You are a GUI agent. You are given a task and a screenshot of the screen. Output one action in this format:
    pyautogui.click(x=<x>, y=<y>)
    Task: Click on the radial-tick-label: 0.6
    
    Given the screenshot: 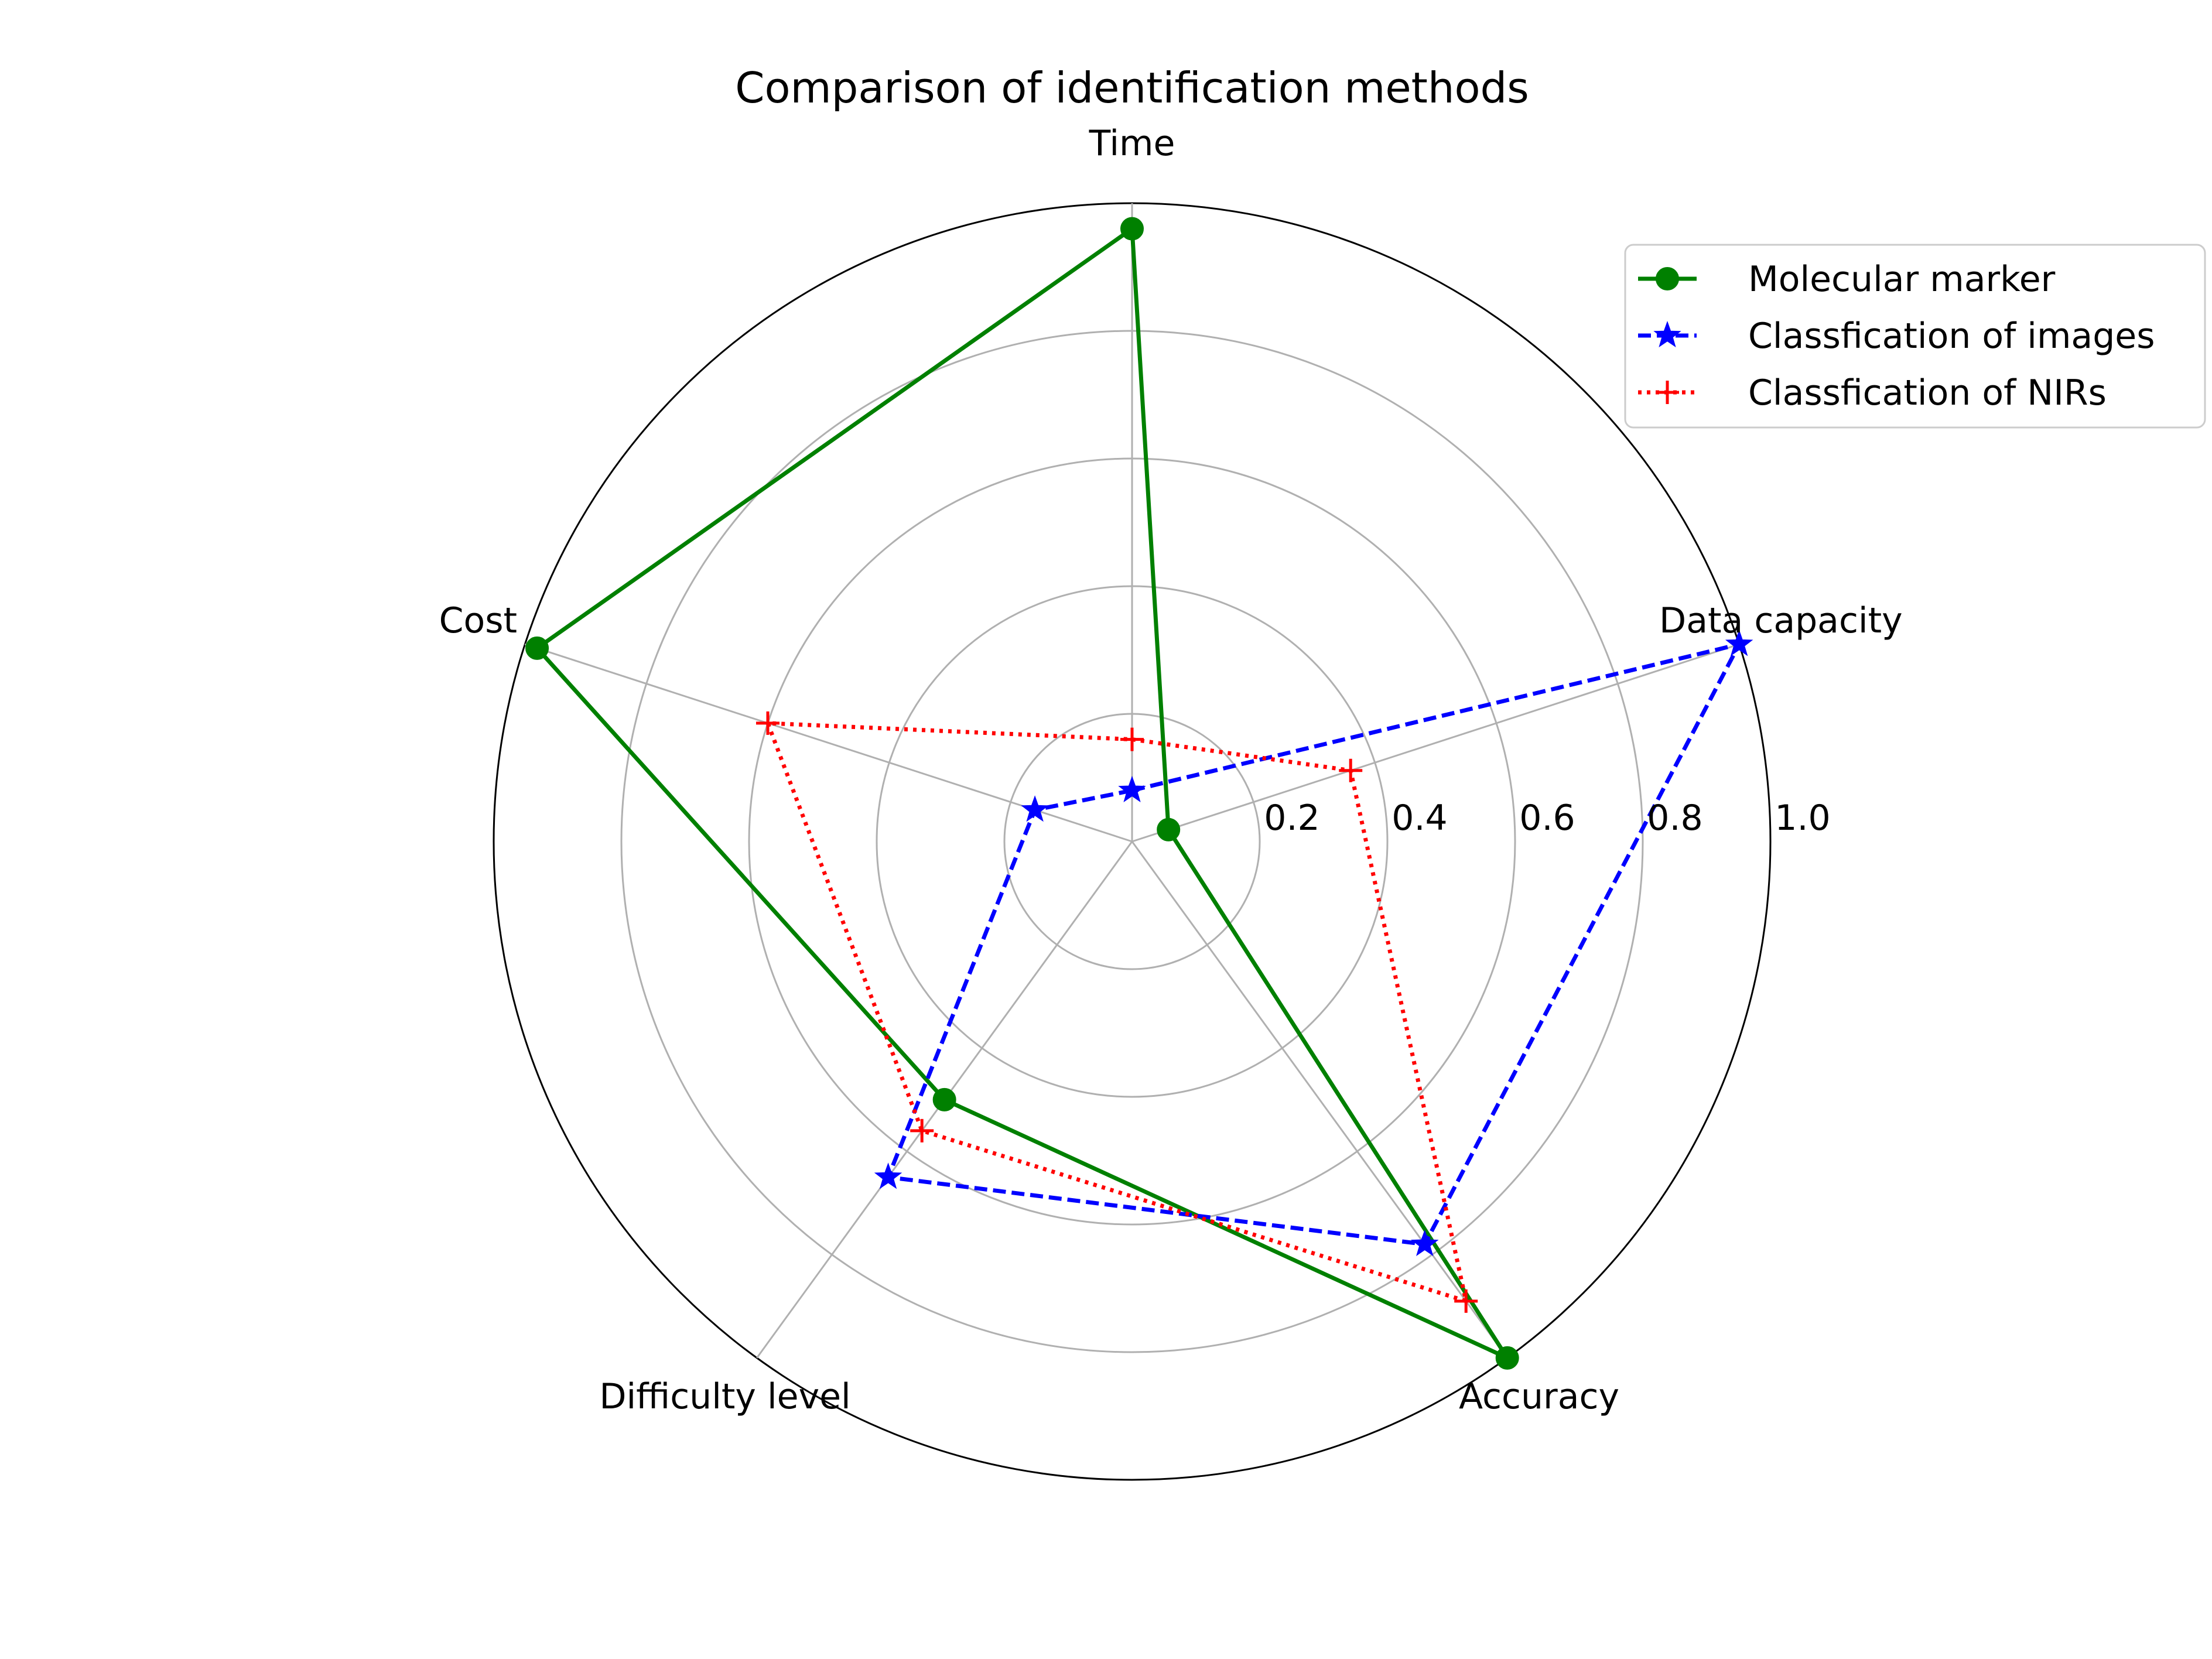 What is the action you would take?
    pyautogui.click(x=1547, y=818)
    